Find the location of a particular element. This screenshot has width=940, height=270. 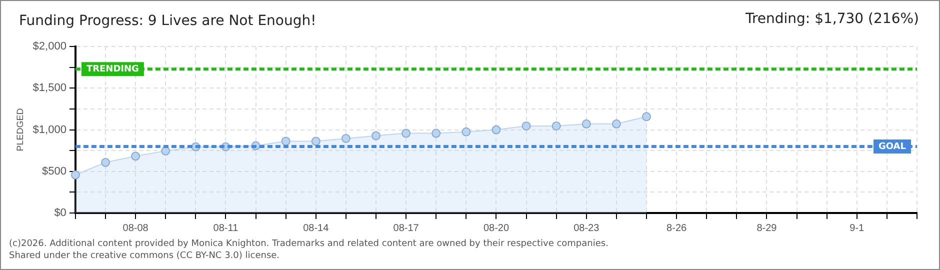

y-tick-label: $1,000 is located at coordinates (49, 130).